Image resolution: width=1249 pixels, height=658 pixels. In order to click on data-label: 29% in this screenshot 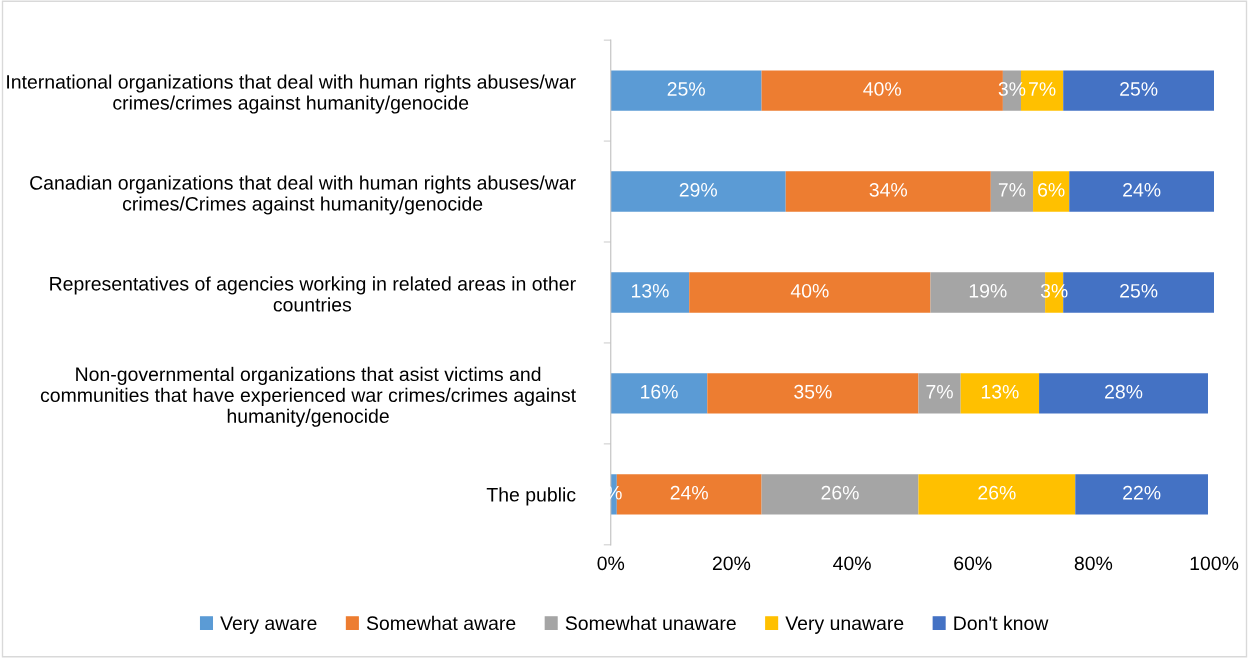, I will do `click(698, 189)`.